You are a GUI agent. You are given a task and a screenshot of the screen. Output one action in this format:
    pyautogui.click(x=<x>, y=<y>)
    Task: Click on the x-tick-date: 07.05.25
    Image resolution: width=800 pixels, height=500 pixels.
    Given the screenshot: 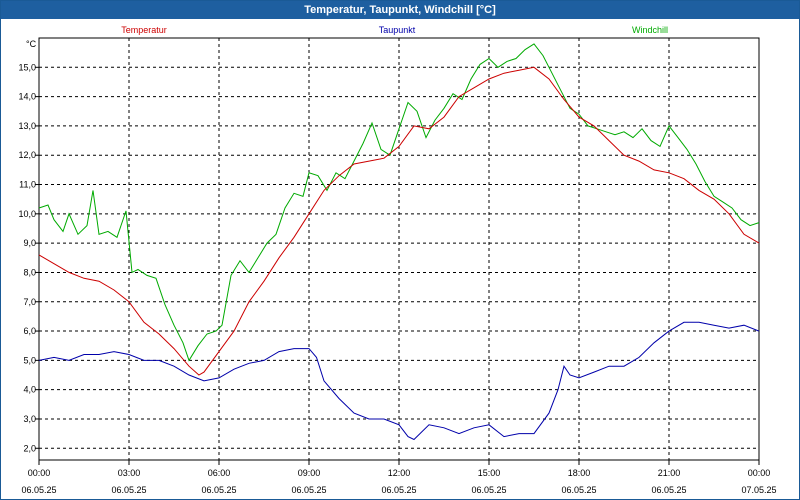 What is the action you would take?
    pyautogui.click(x=758, y=490)
    